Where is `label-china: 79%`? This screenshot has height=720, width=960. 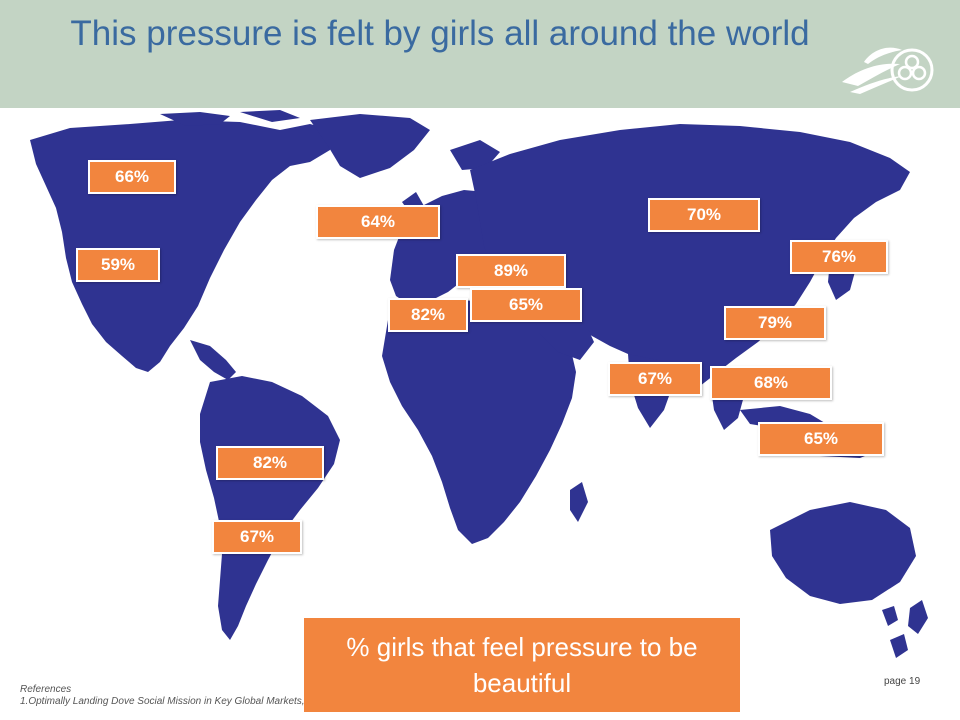 label-china: 79% is located at coordinates (775, 323).